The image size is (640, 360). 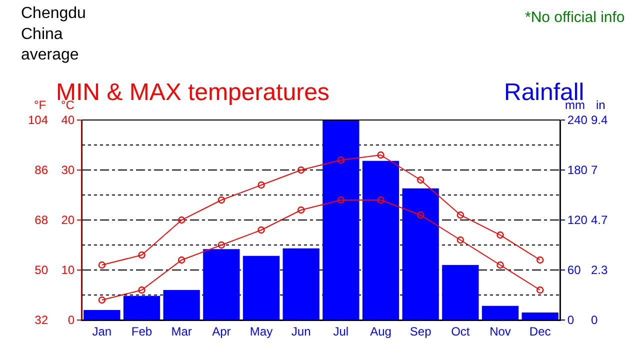 I want to click on text: 0, so click(x=594, y=320).